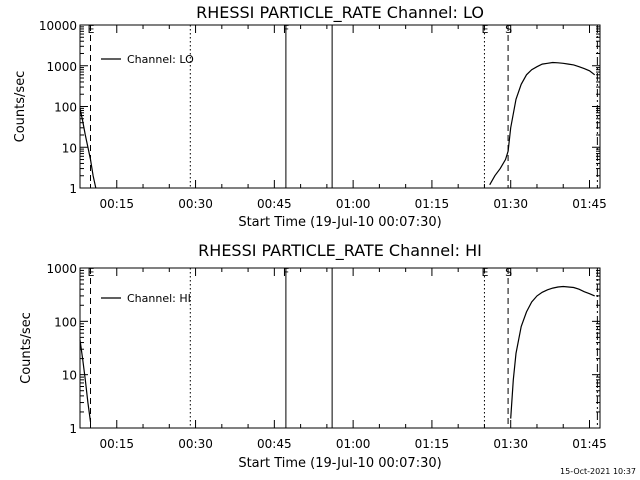 Image resolution: width=640 pixels, height=480 pixels. I want to click on timestamp: 15-Oct-2021 10:37, so click(598, 471).